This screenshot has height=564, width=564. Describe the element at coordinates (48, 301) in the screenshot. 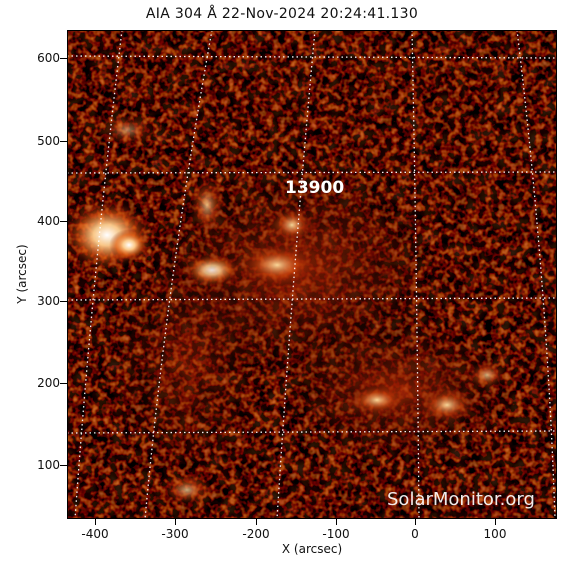

I see `y-tick-label: 300` at that location.